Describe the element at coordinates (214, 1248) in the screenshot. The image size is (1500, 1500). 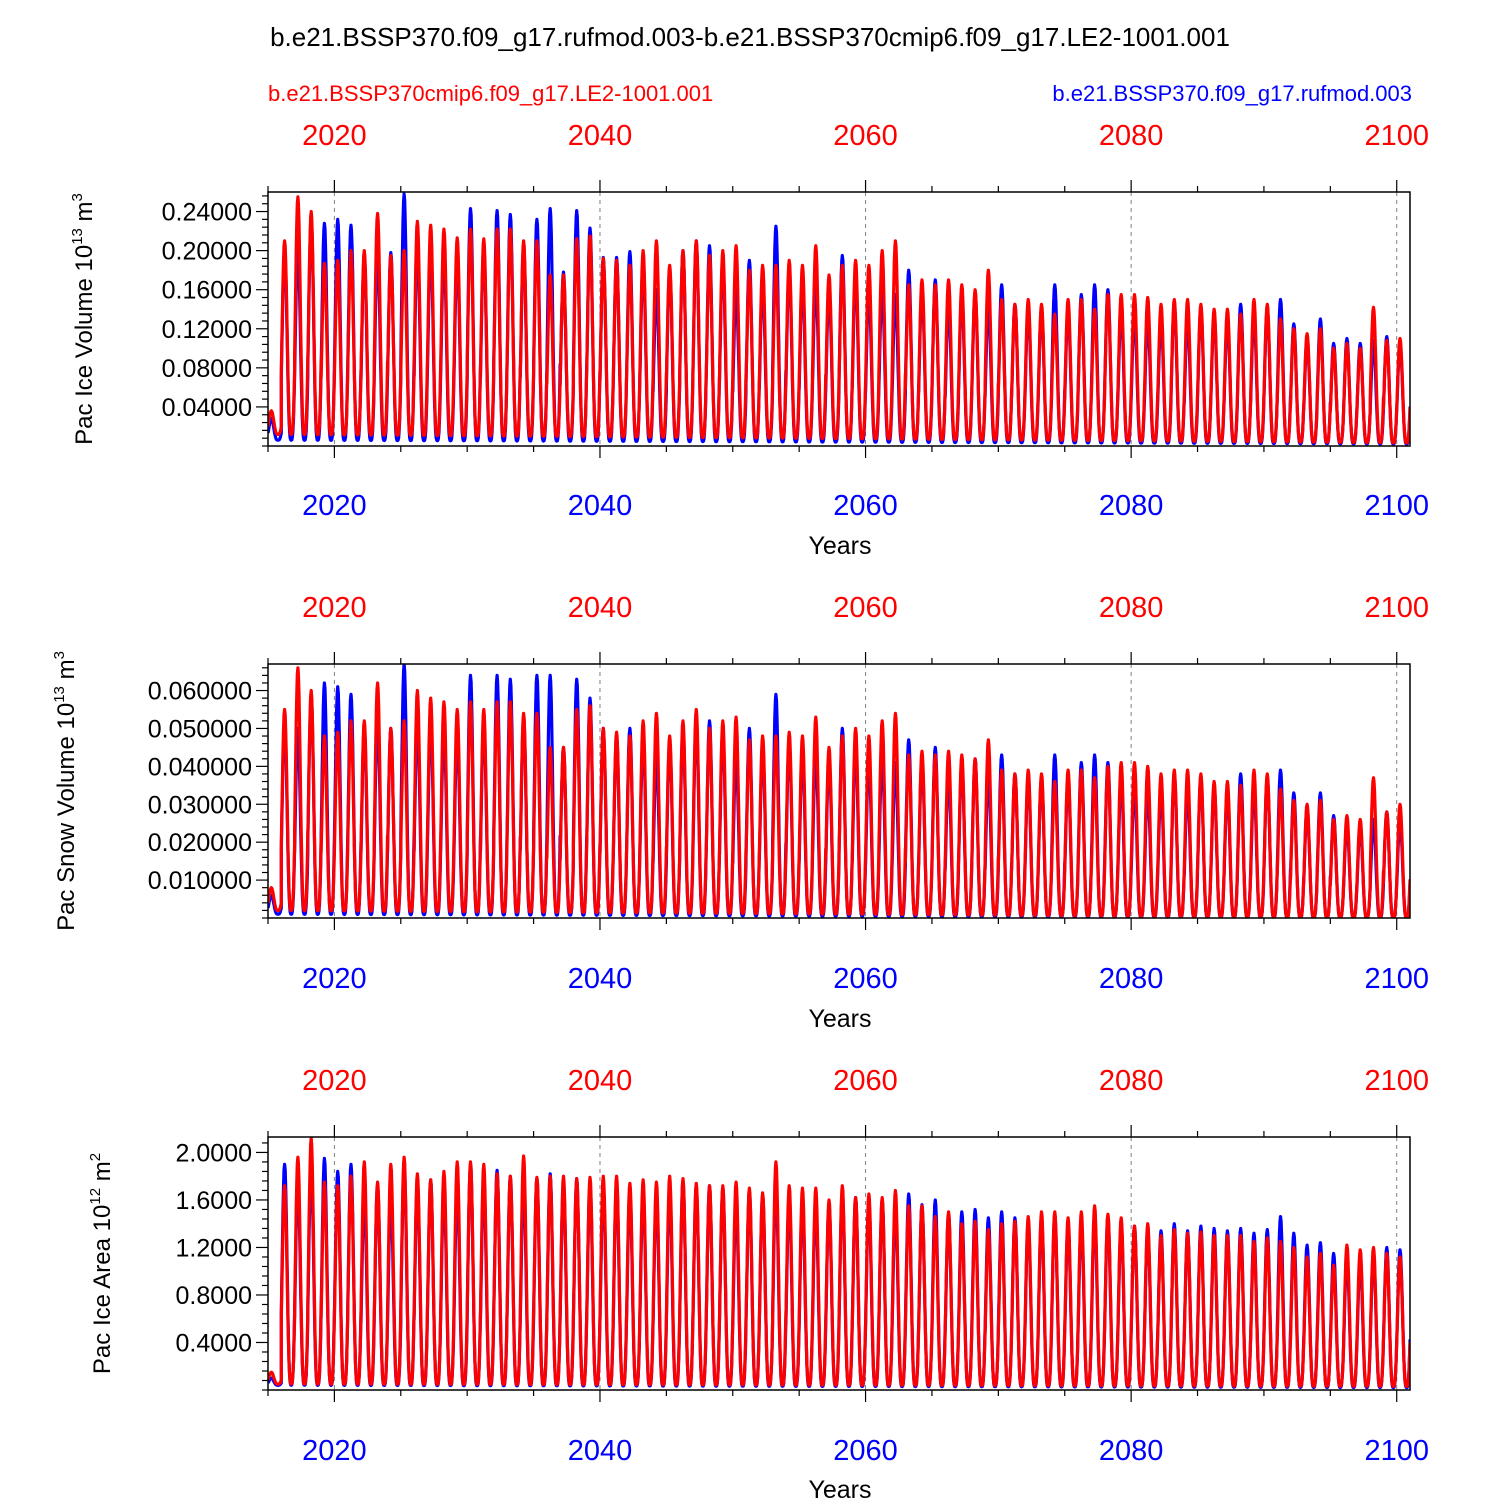
I see `y-tick-label: 1.2000` at that location.